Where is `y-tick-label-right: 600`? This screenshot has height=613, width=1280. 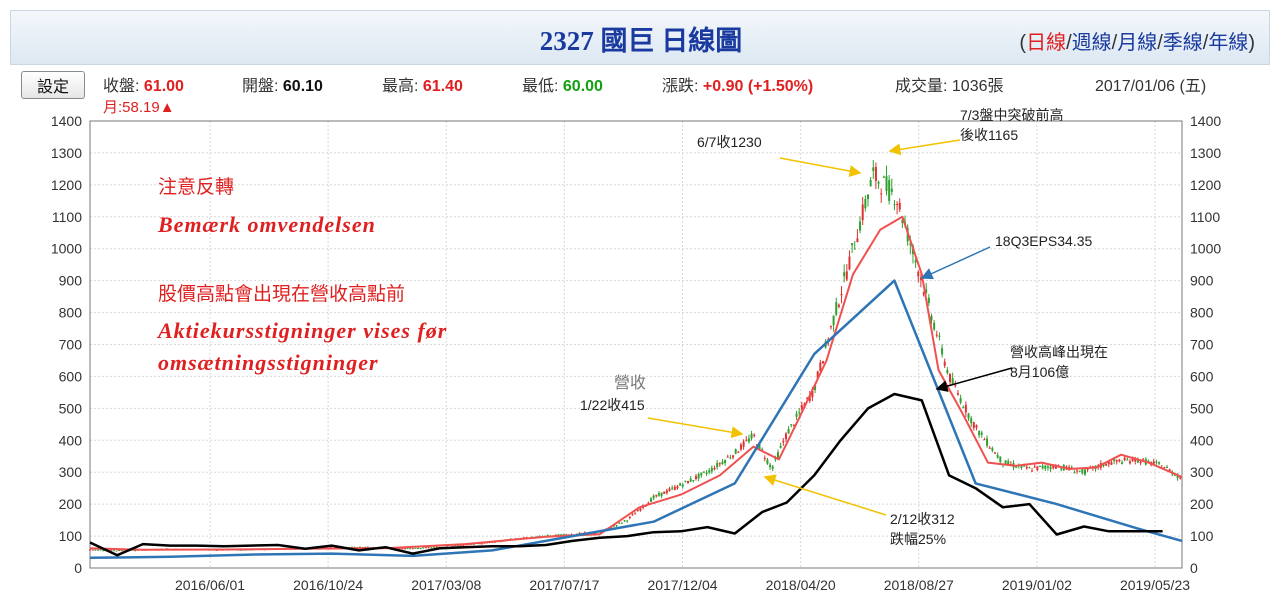
y-tick-label-right: 600 is located at coordinates (1202, 376).